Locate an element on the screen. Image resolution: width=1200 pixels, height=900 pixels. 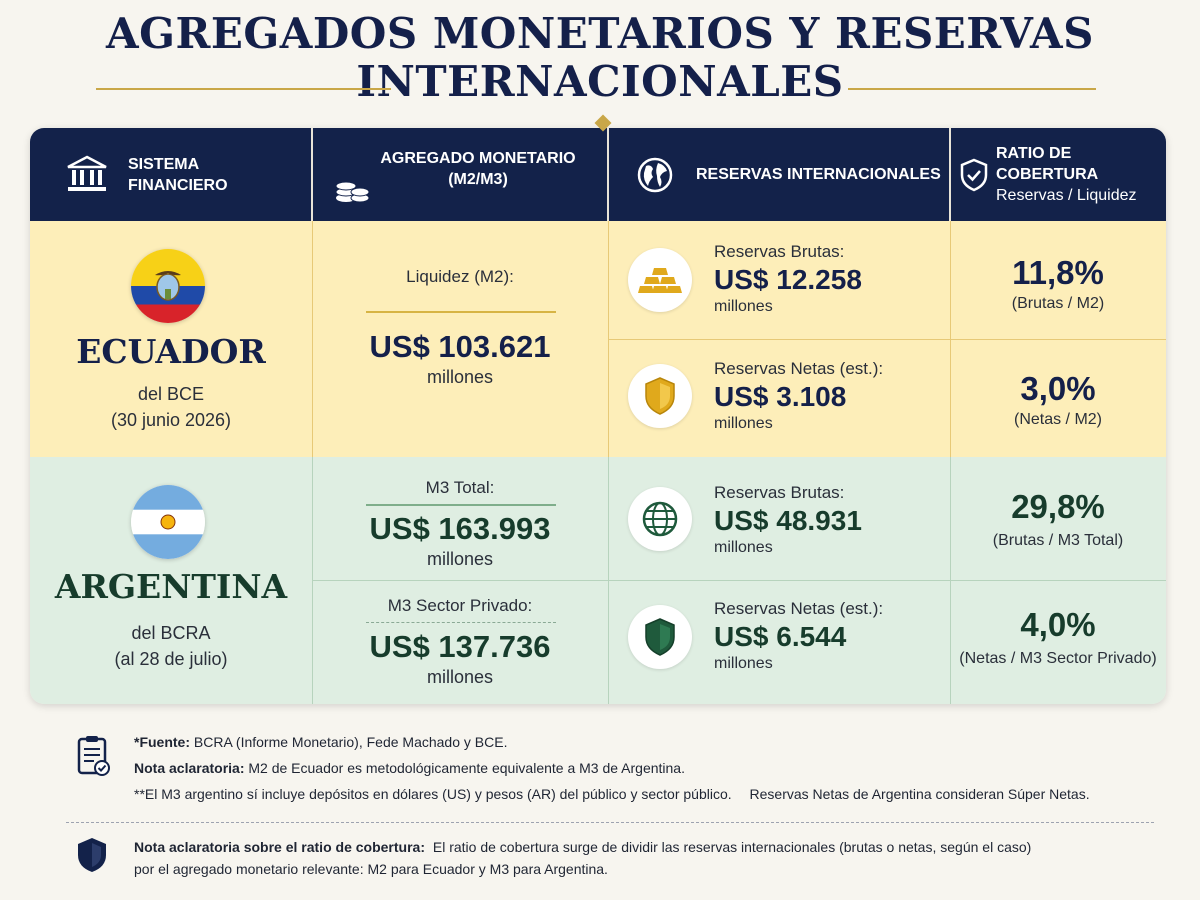
ecuador-gross-unit: millones is located at coordinates (743, 306).